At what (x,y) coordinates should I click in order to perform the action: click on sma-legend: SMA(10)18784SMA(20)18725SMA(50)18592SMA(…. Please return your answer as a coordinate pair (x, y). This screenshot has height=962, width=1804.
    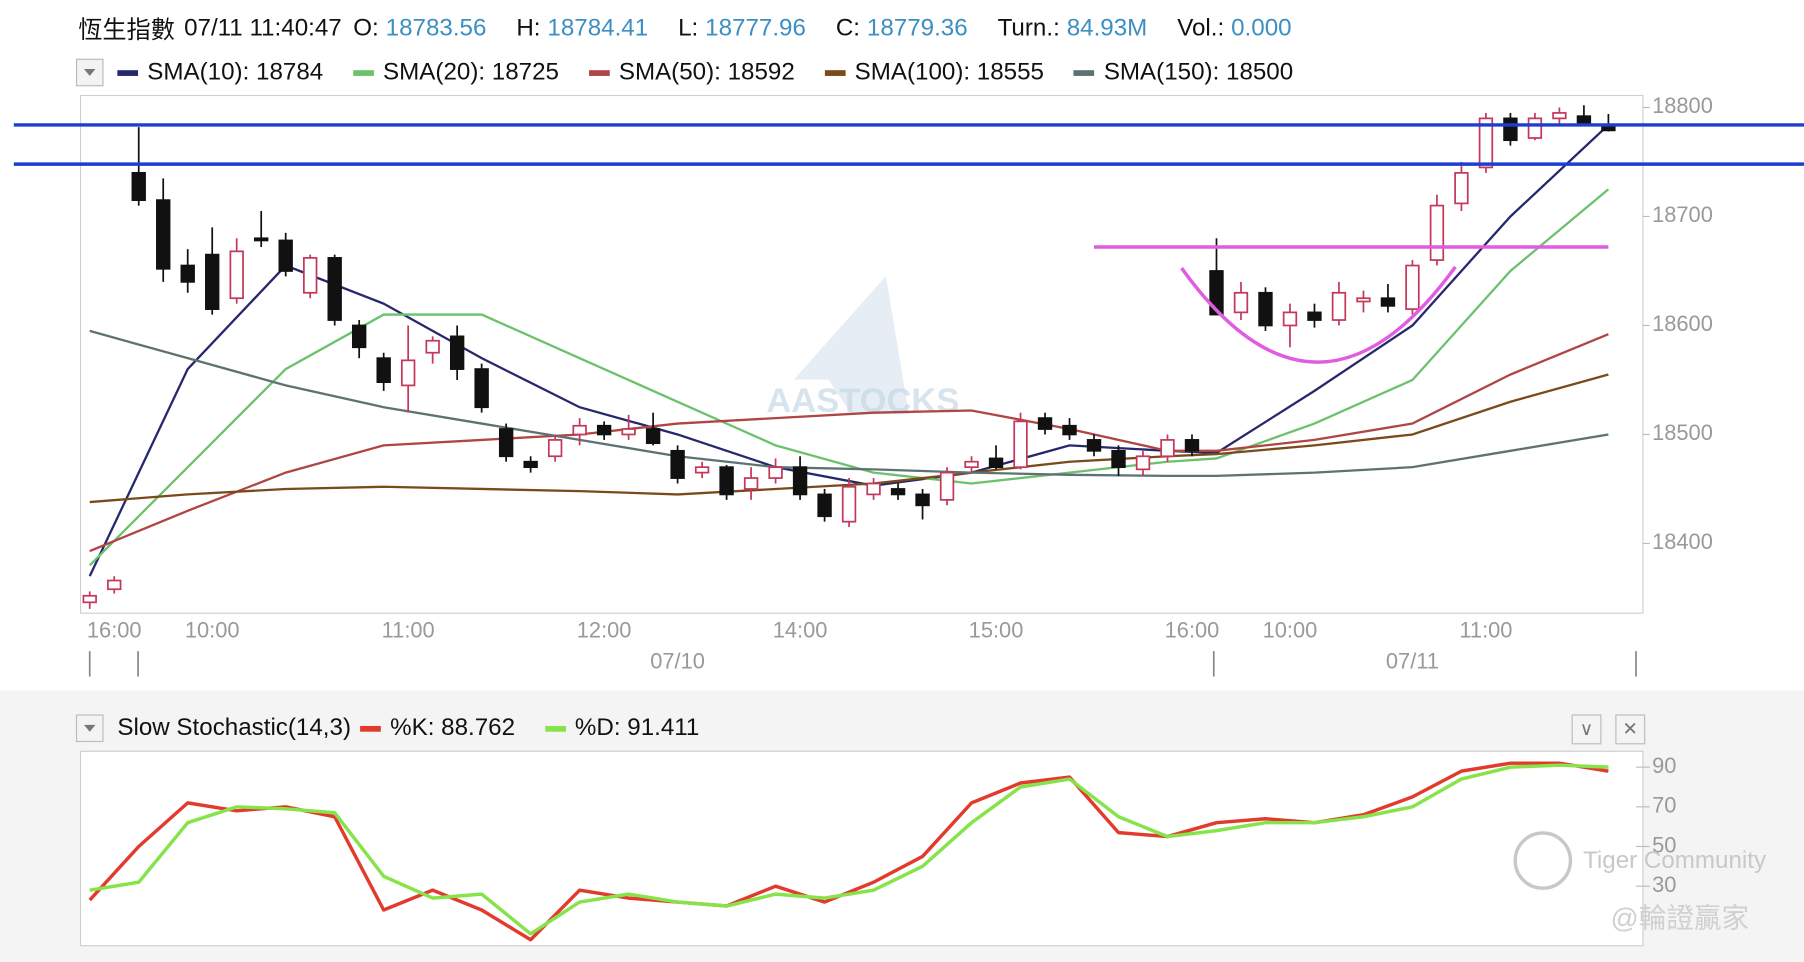
    Looking at the image, I should click on (699, 72).